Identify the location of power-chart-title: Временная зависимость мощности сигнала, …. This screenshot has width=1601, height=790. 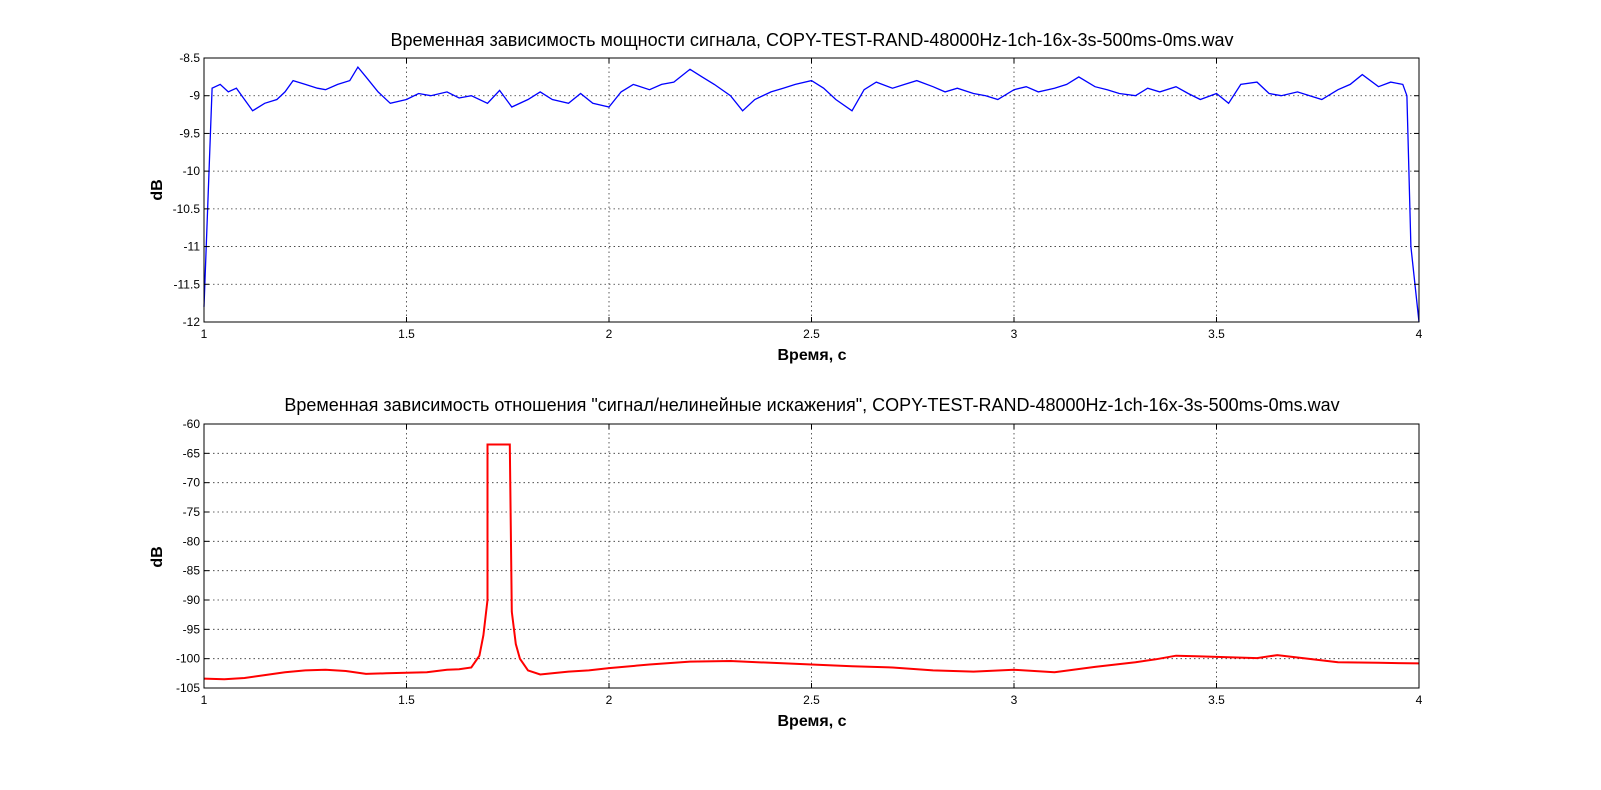
(811, 40).